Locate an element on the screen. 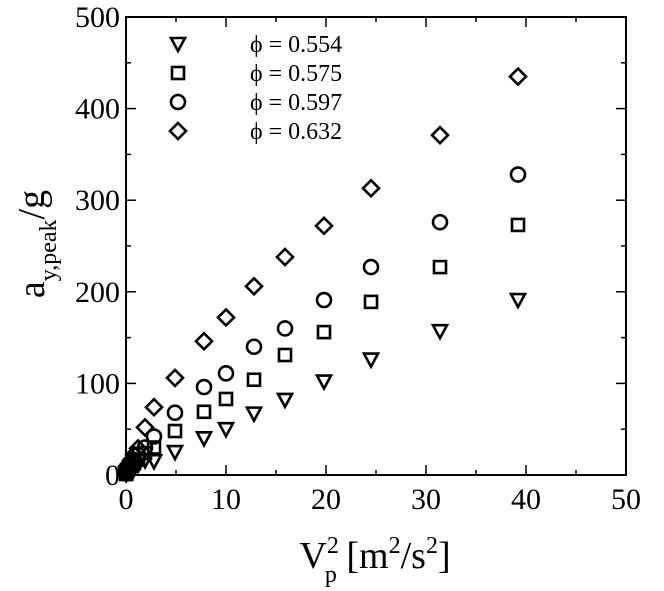 This screenshot has width=664, height=591. x-axis-label: V2 p [m2/s2] is located at coordinates (374, 560).